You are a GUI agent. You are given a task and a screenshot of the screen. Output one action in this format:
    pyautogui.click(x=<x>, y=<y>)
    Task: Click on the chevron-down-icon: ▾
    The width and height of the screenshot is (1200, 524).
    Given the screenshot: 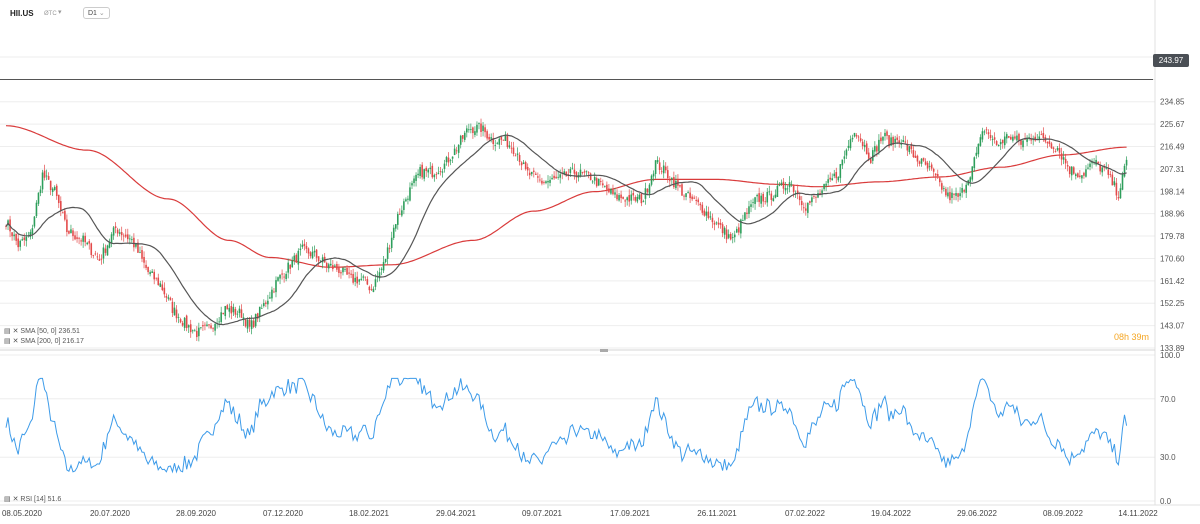 What is the action you would take?
    pyautogui.click(x=60, y=12)
    